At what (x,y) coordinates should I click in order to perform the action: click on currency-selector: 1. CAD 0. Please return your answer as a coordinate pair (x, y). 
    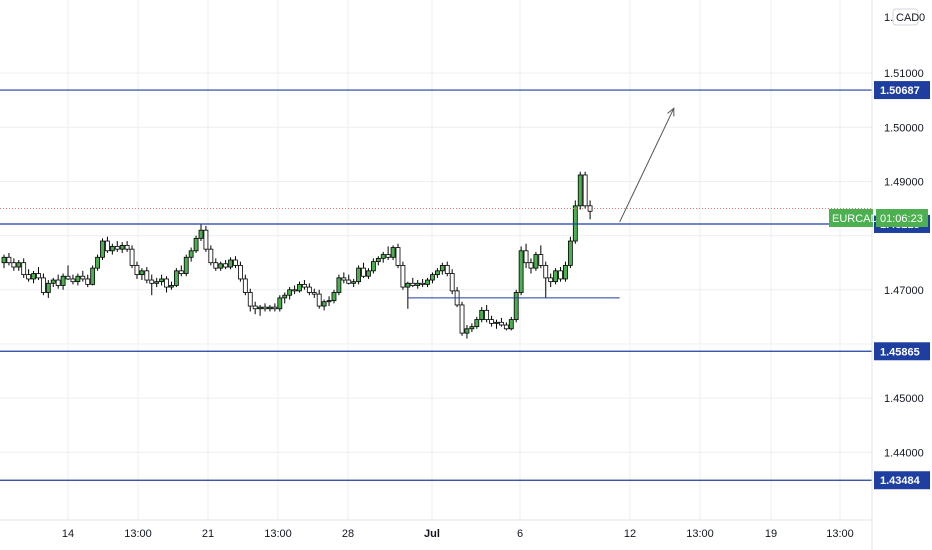
    Looking at the image, I should click on (904, 17).